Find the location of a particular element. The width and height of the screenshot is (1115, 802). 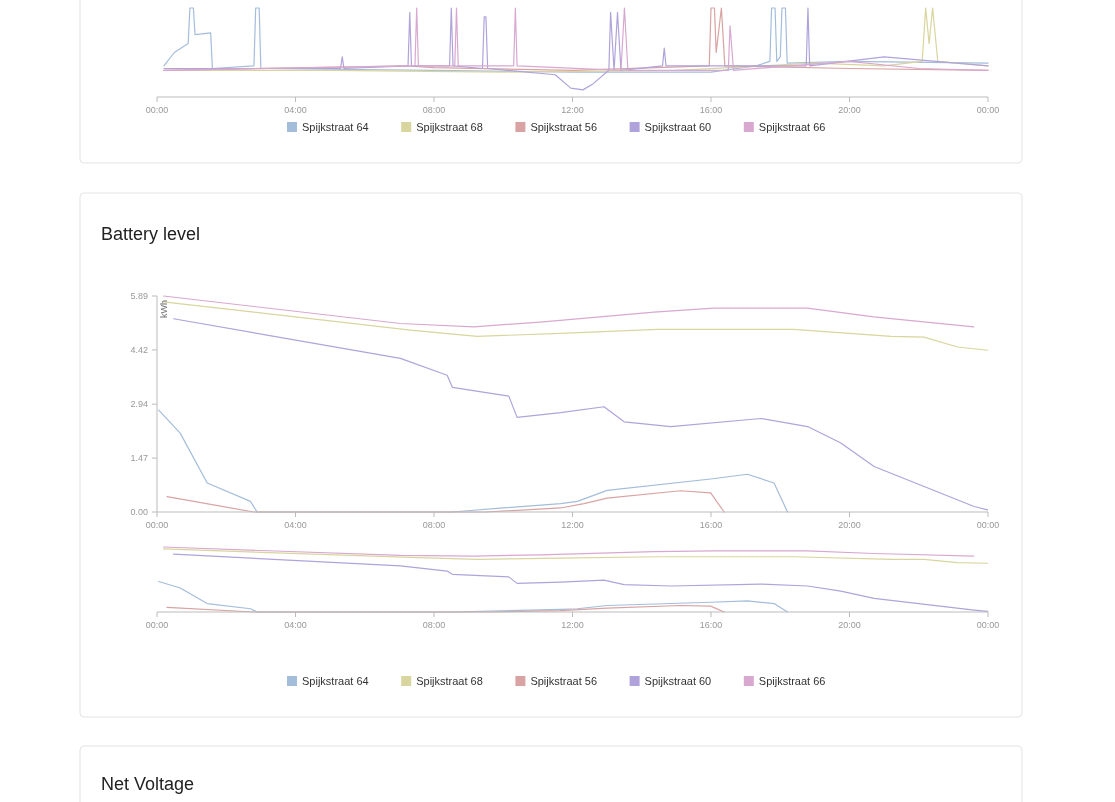

text: Net Voltage is located at coordinates (148, 784).